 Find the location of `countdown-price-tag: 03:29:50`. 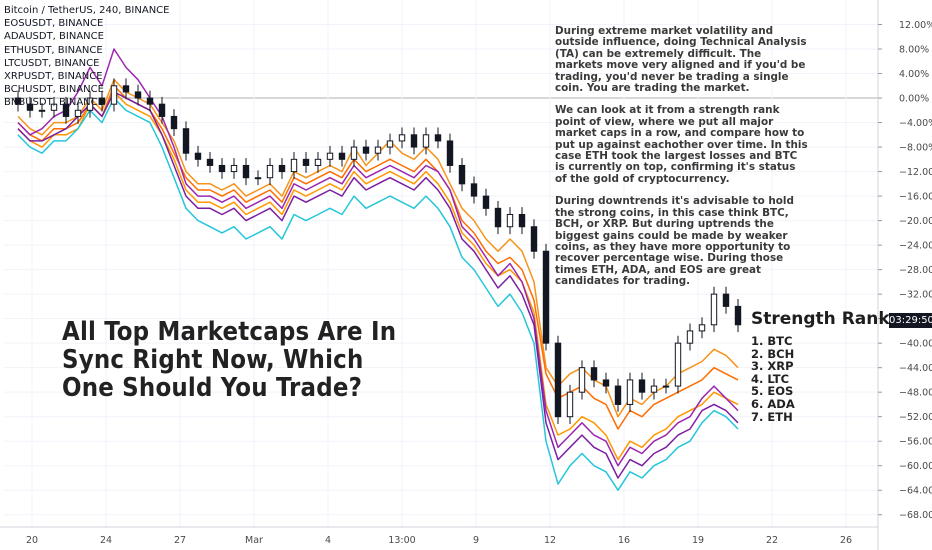

countdown-price-tag: 03:29:50 is located at coordinates (910, 320).